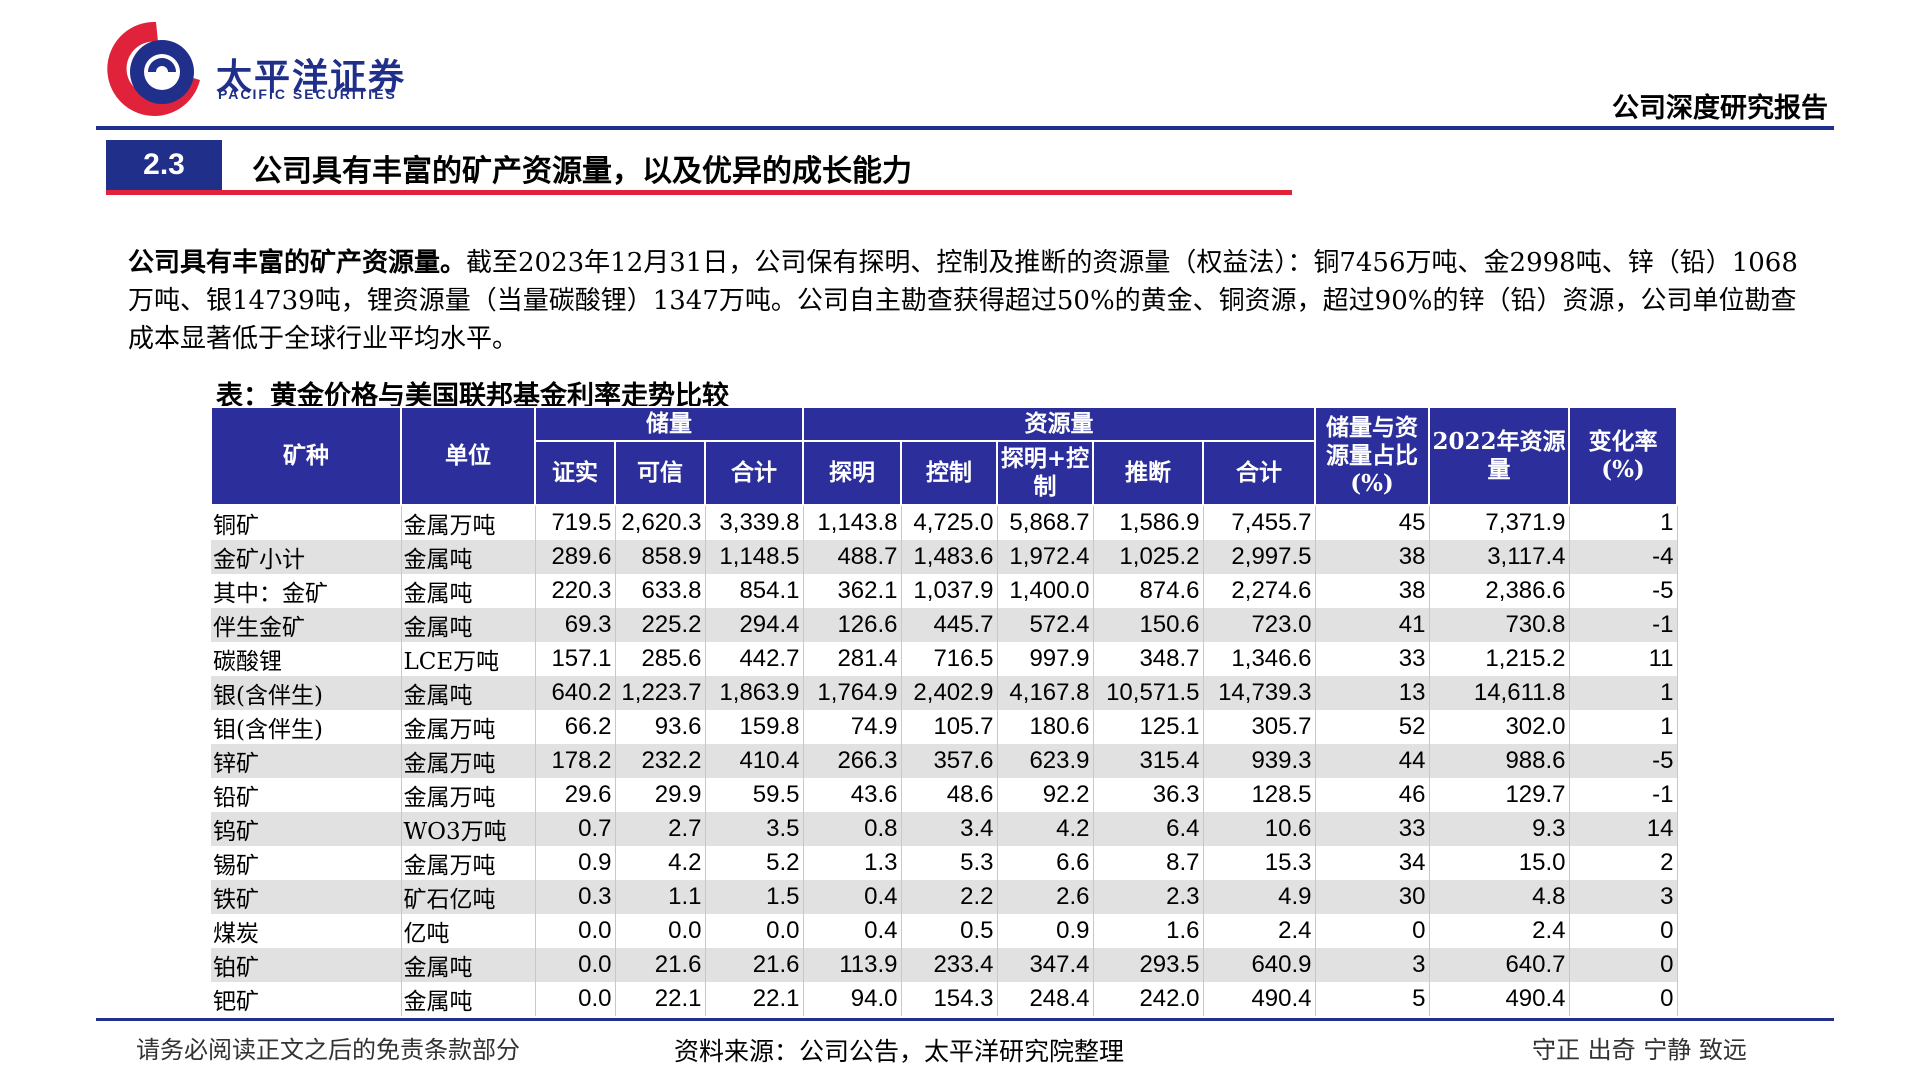 Image resolution: width=1920 pixels, height=1080 pixels. I want to click on table-cell: 858.9, so click(660, 557).